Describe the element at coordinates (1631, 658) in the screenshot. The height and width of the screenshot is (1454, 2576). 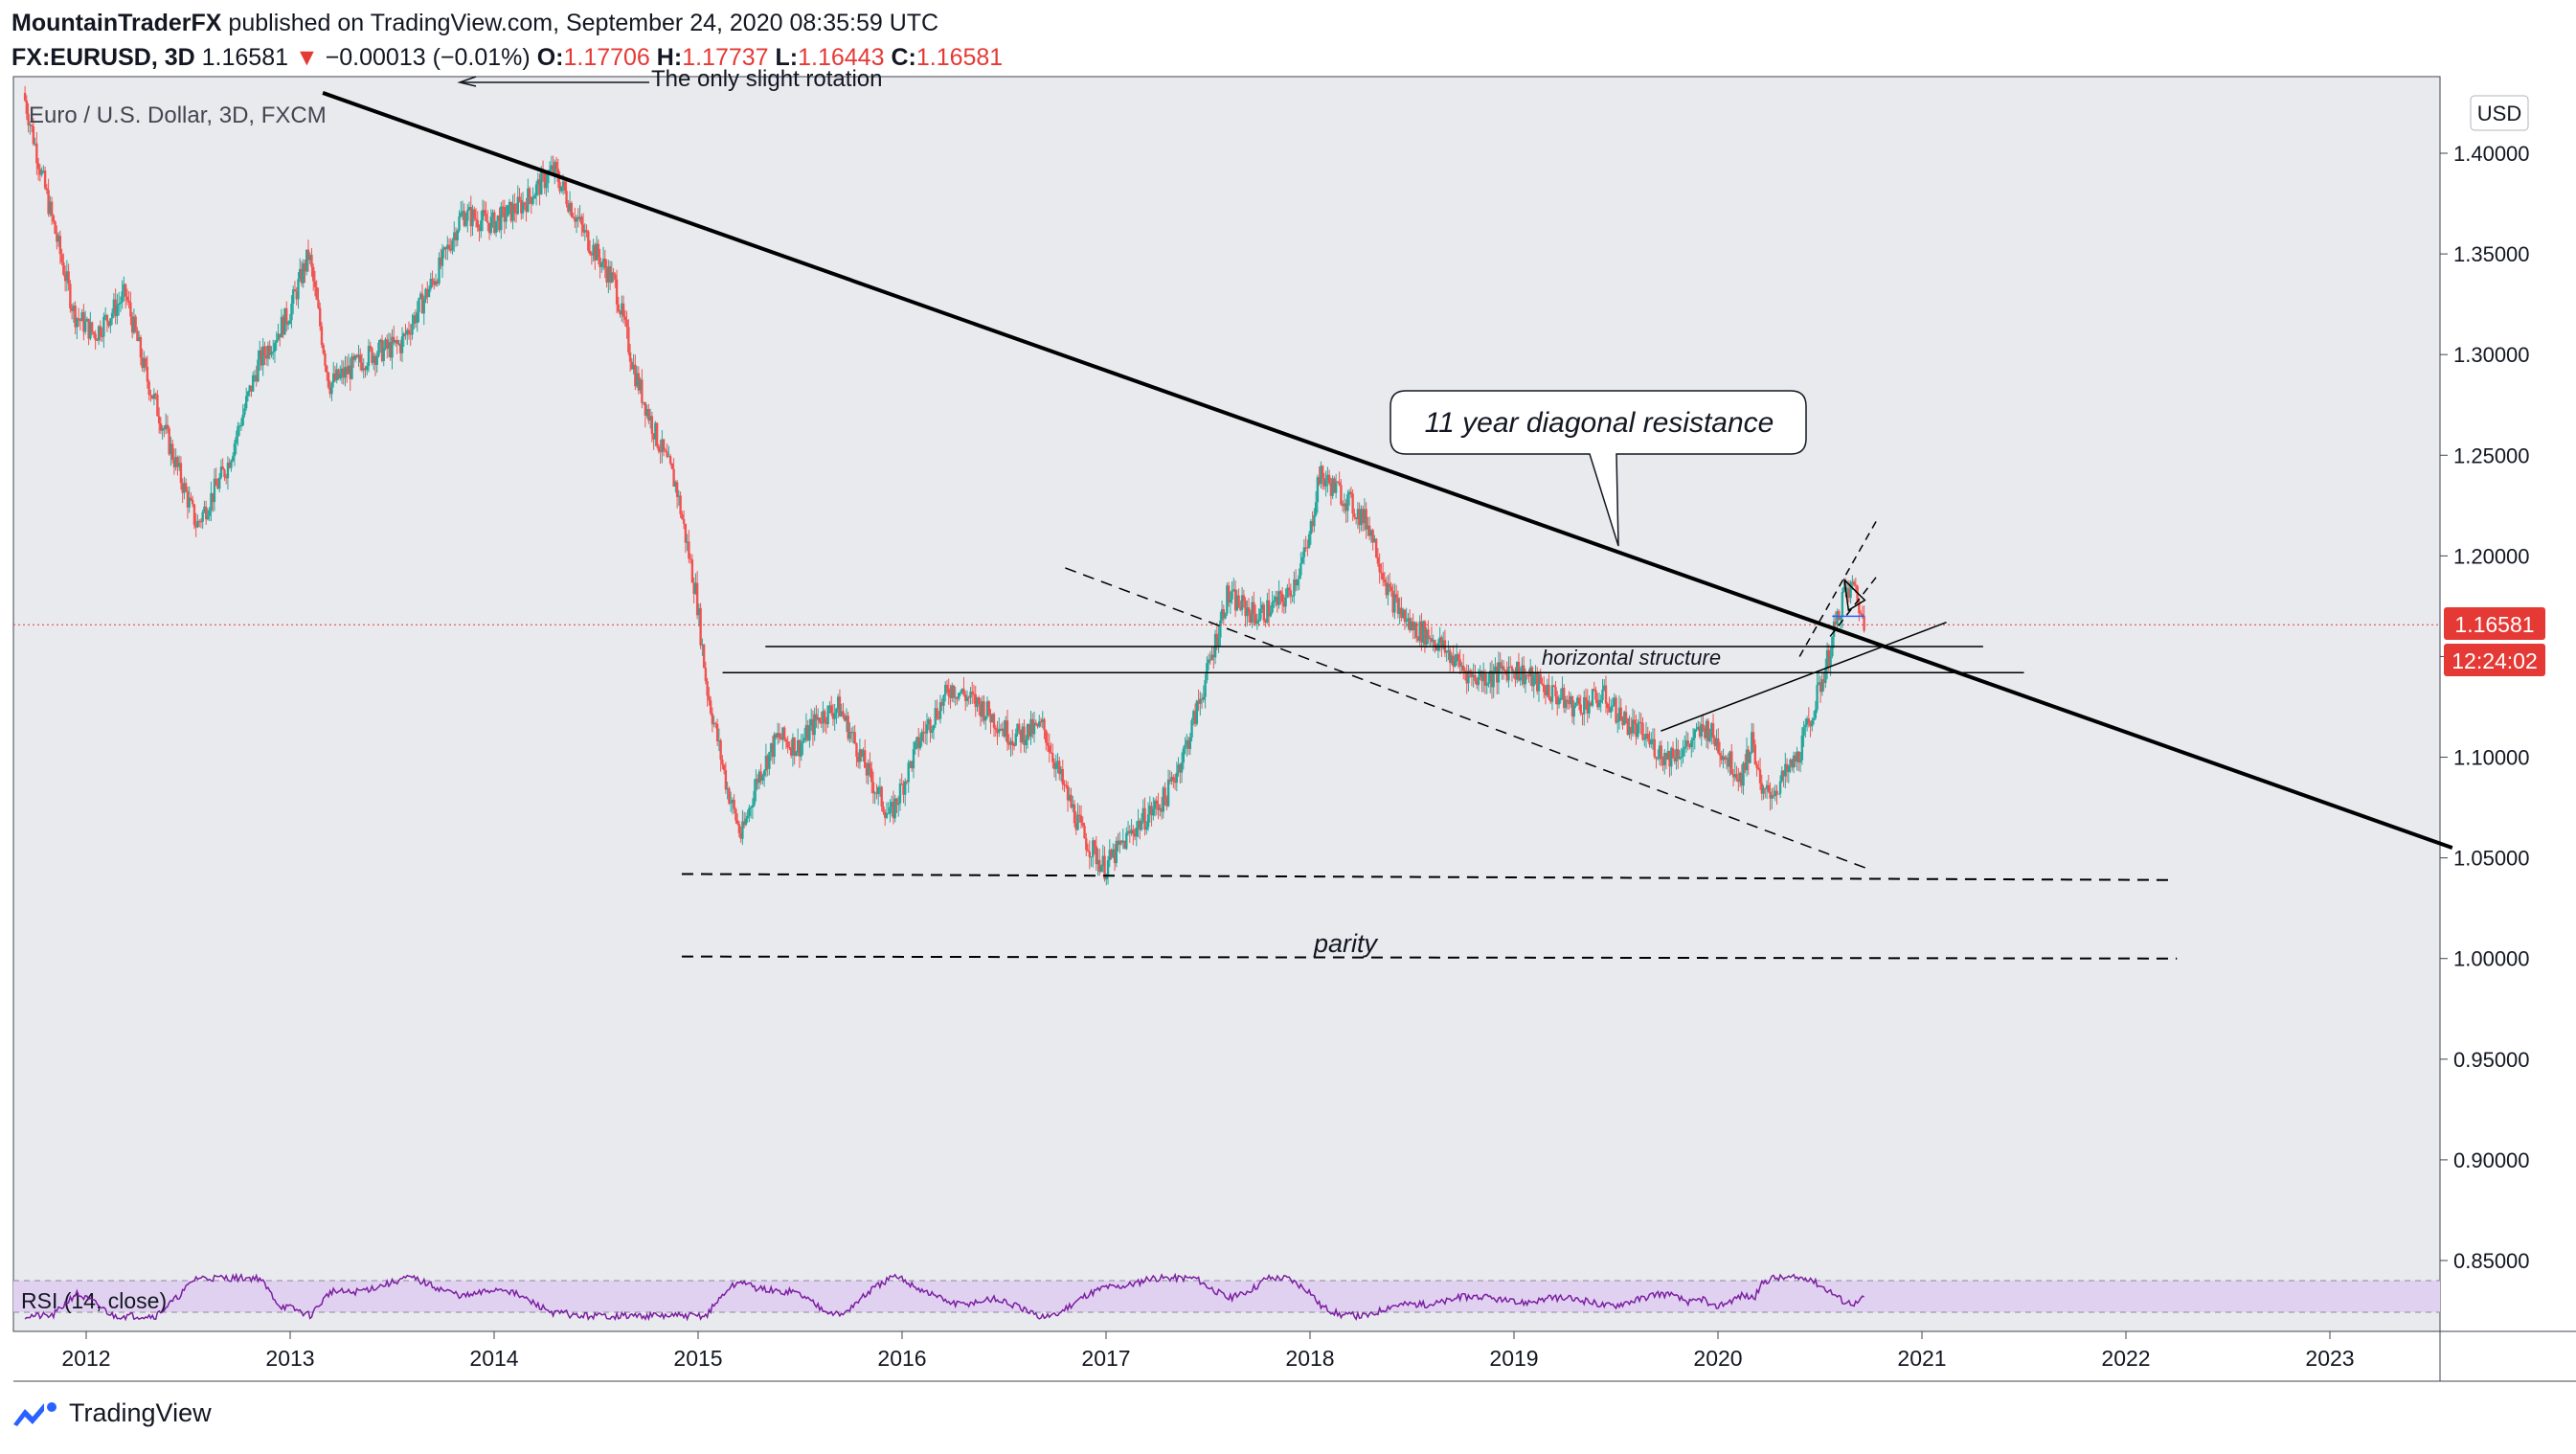
I see `horizontal-structure-label: horizontal structure` at that location.